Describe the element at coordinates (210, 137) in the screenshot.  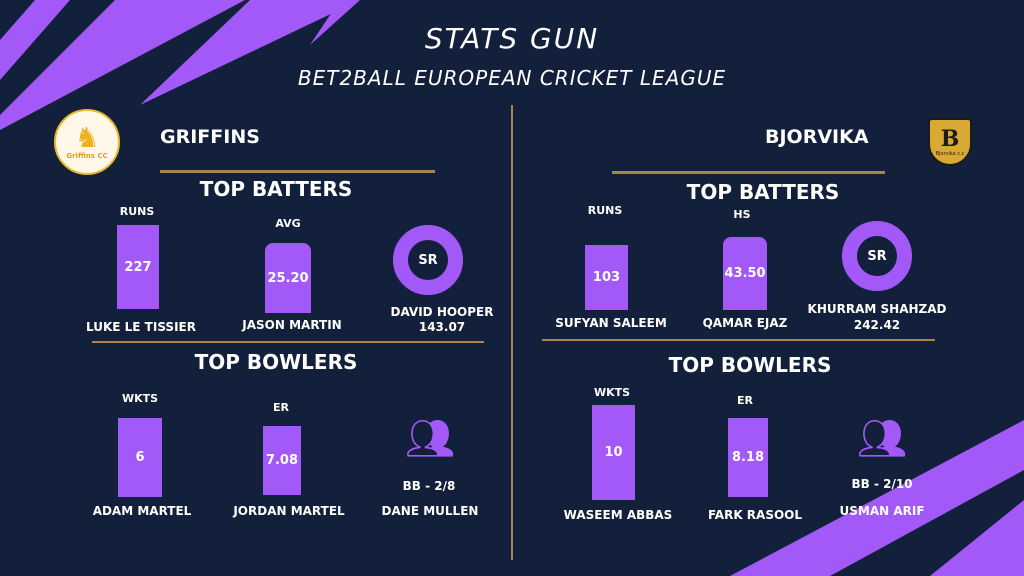
I see `team-name: GRIFFINS` at that location.